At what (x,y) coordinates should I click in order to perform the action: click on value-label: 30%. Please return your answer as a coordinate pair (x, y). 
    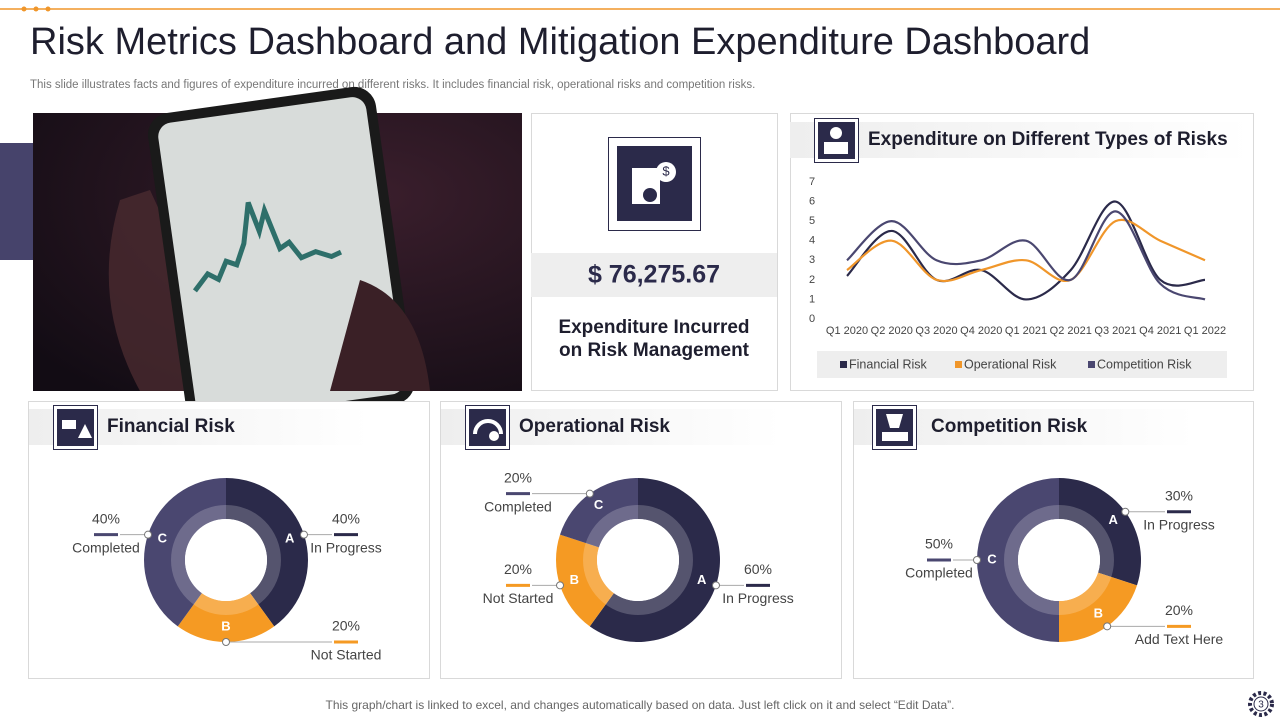
    Looking at the image, I should click on (1179, 496).